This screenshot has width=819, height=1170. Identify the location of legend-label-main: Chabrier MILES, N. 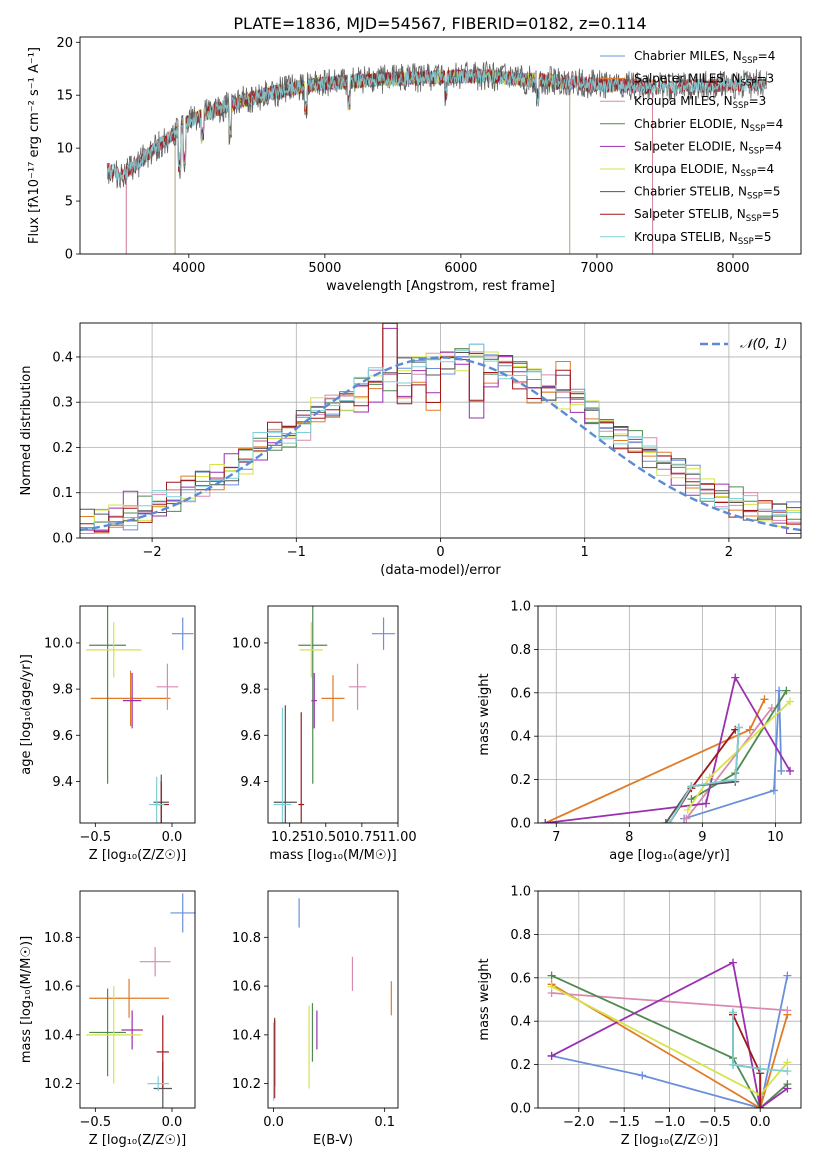
(688, 56).